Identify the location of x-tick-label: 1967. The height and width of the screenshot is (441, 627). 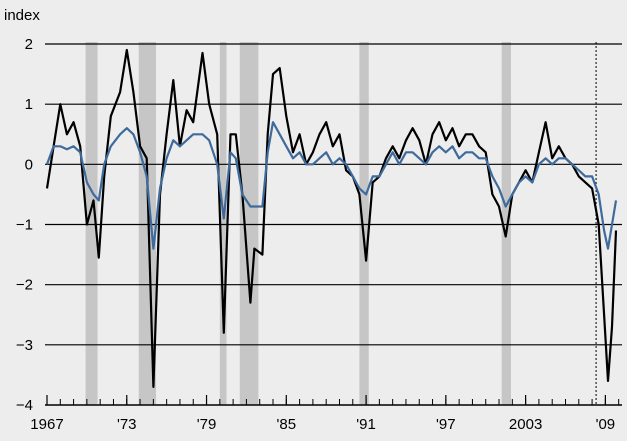
(46, 424).